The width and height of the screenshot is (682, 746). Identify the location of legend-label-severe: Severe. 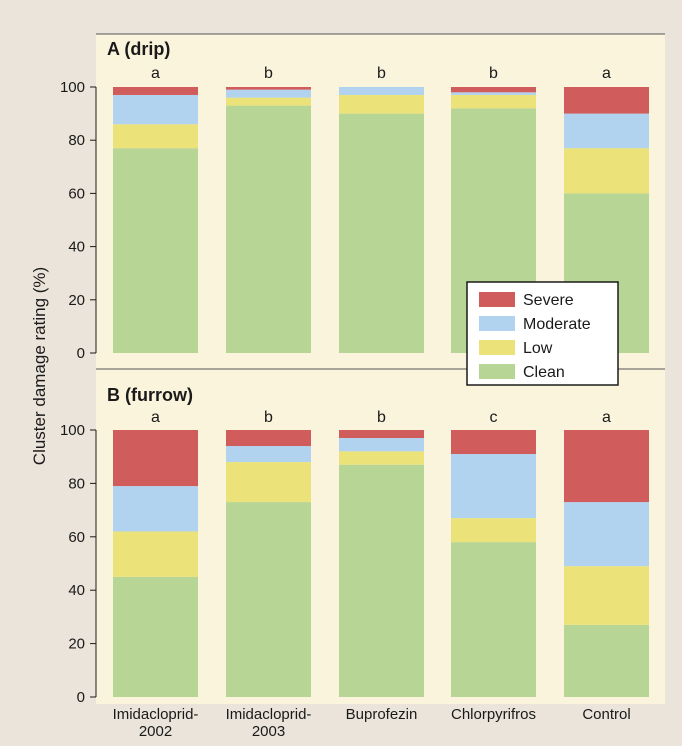
(548, 300).